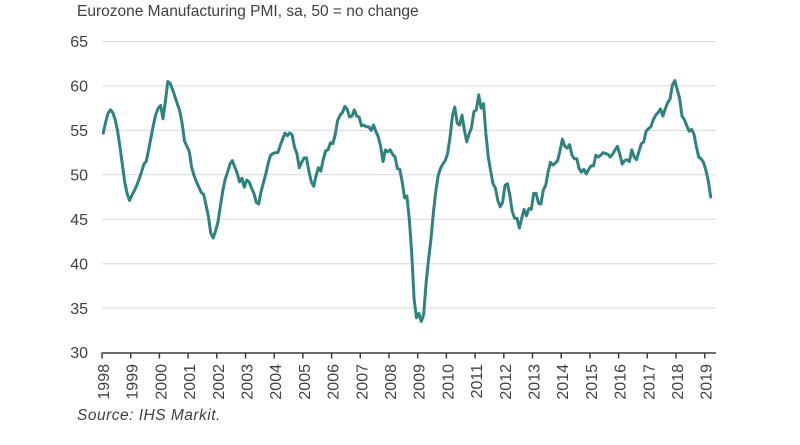 The height and width of the screenshot is (445, 800). I want to click on svg-text: 2004, so click(276, 382).